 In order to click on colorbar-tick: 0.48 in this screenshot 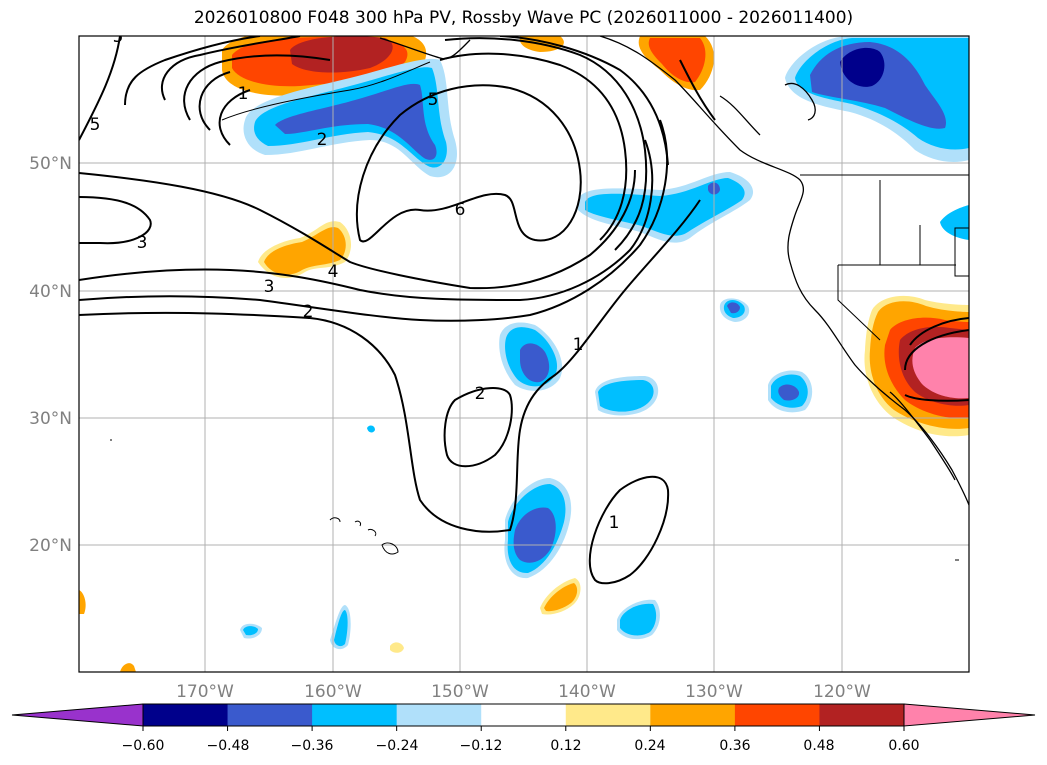, I will do `click(818, 746)`.